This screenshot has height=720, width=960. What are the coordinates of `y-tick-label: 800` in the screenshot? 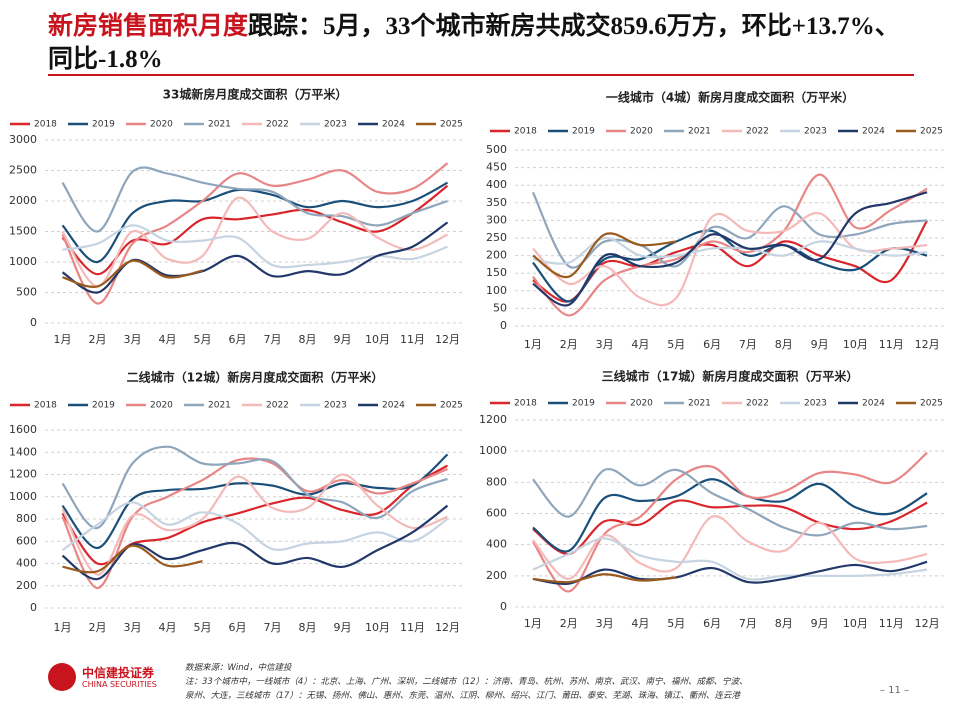 It's located at (496, 481).